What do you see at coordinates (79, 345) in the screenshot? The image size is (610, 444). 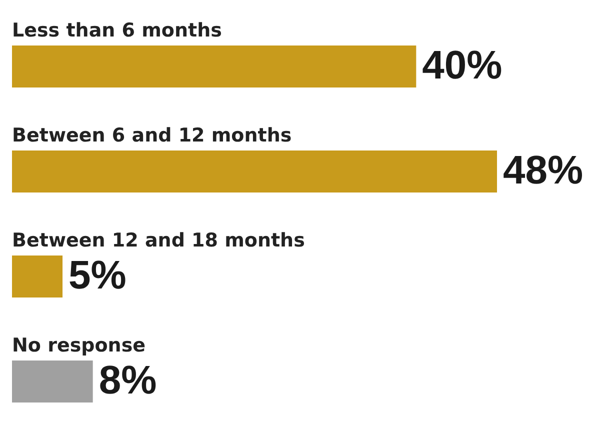 I see `y-tick-label: No response` at bounding box center [79, 345].